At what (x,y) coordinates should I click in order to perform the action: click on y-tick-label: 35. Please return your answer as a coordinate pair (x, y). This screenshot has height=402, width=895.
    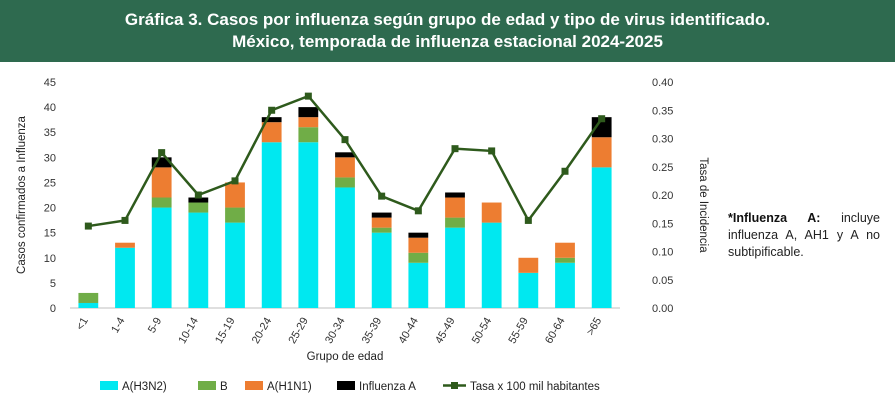
    Looking at the image, I should click on (50, 133).